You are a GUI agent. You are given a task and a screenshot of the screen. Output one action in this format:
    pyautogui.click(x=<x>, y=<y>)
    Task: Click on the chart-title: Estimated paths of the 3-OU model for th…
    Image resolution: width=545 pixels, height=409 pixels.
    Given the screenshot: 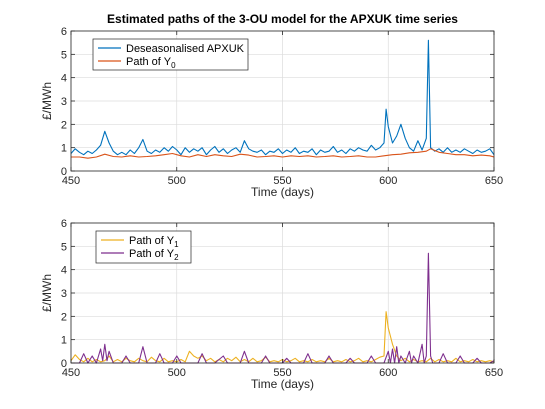 What is the action you would take?
    pyautogui.click(x=282, y=19)
    